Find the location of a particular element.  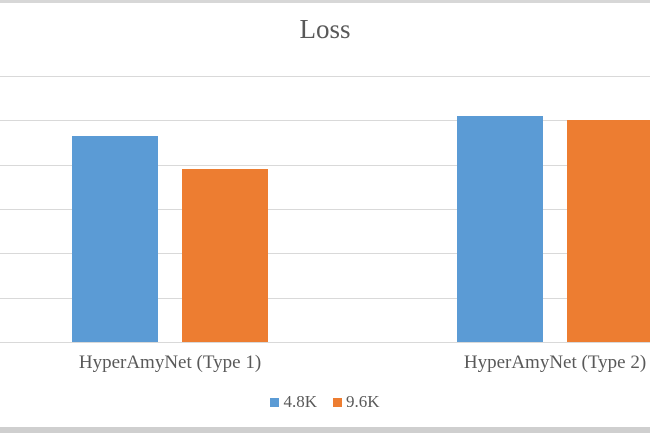

chart-title: Loss is located at coordinates (325, 29).